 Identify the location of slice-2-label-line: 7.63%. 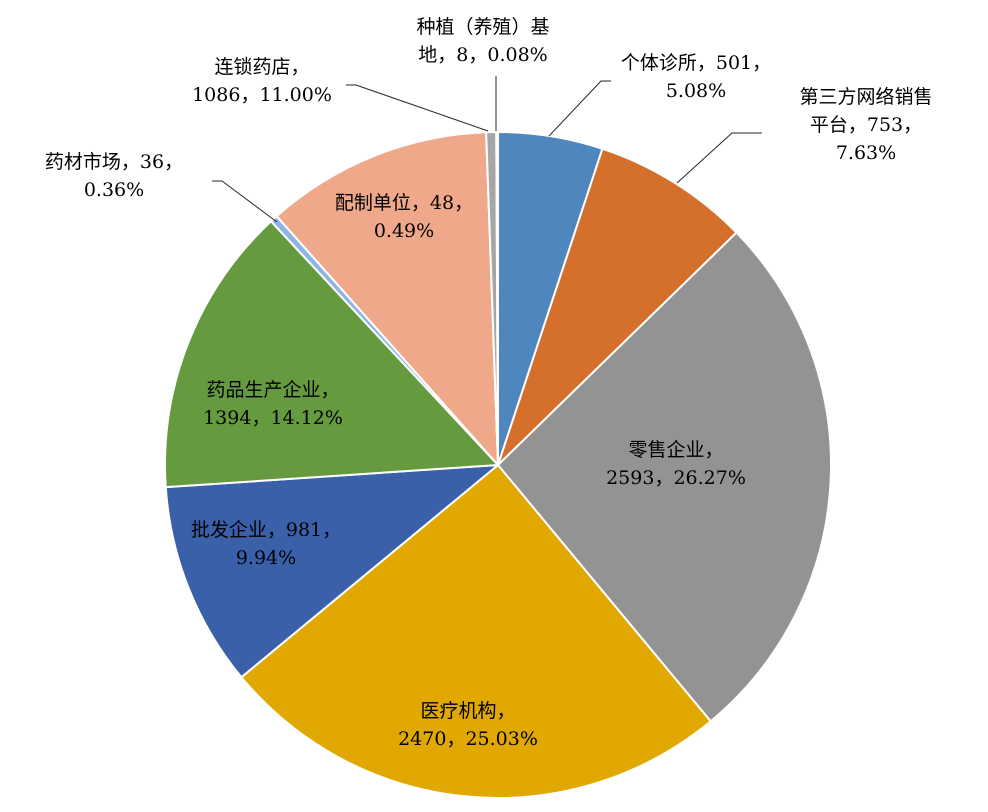
(866, 153).